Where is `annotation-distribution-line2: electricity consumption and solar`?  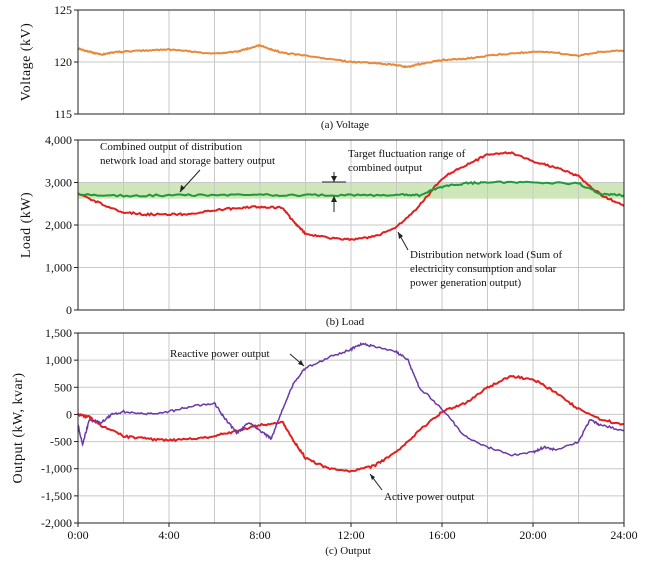
annotation-distribution-line2: electricity consumption and solar is located at coordinates (483, 269).